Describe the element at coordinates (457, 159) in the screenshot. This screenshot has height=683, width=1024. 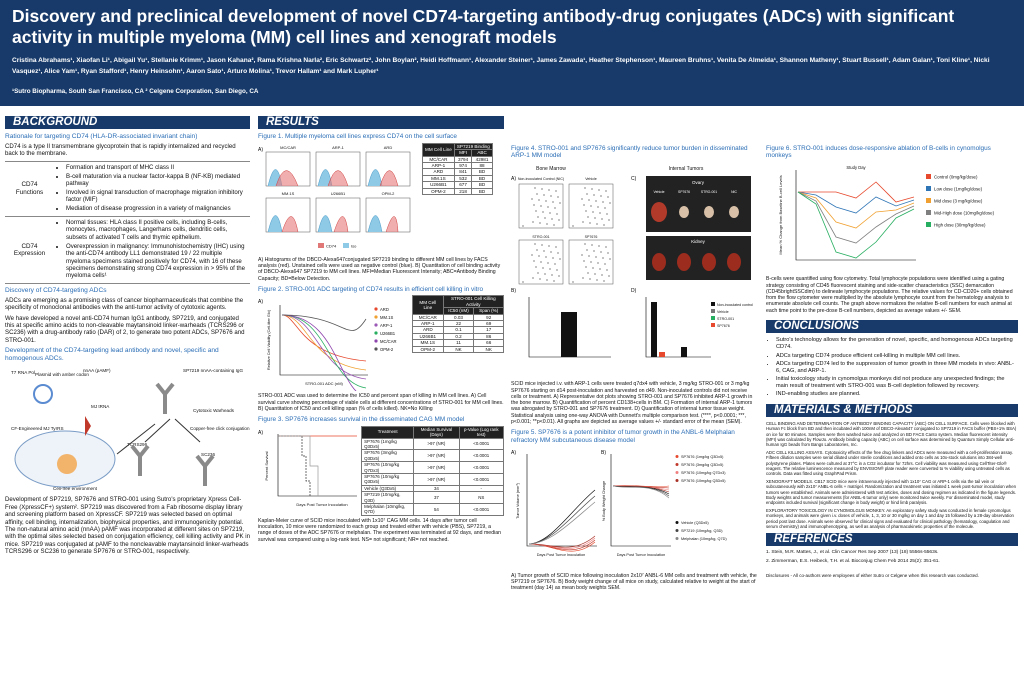
I see `table-row: MC/CAR 3794 42981` at that location.